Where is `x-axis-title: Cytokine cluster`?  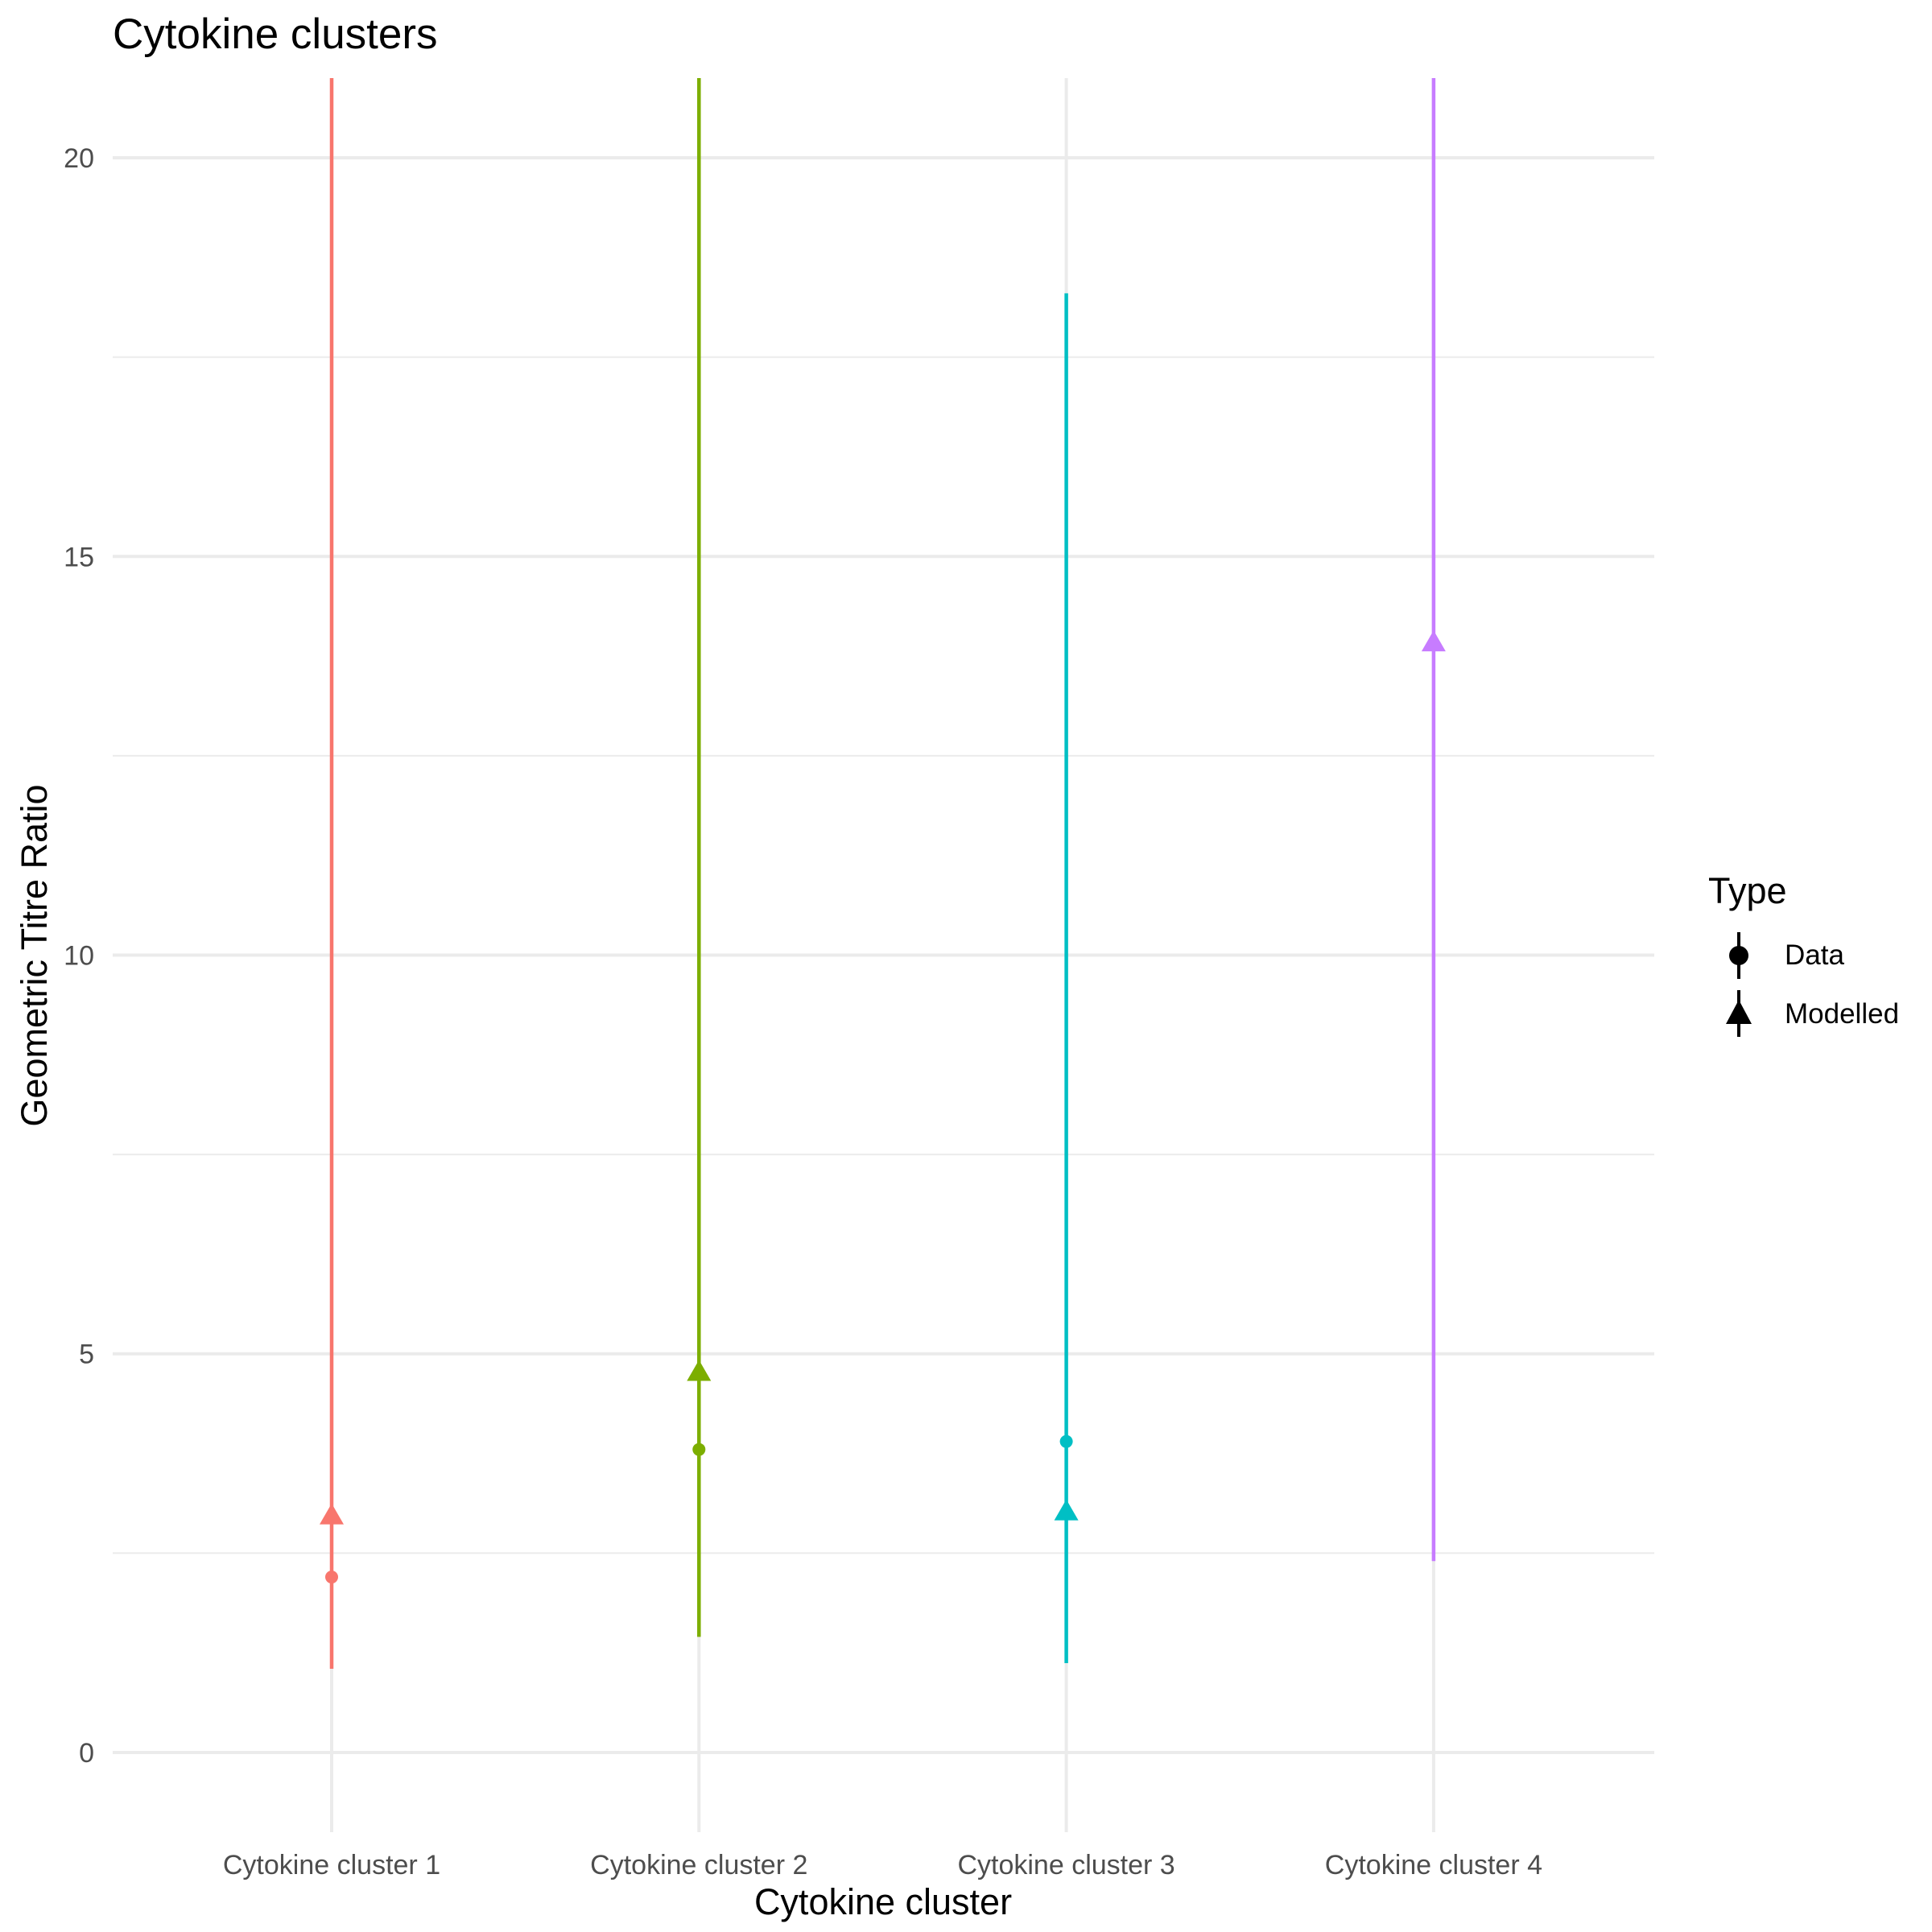
x-axis-title: Cytokine cluster is located at coordinates (883, 1901).